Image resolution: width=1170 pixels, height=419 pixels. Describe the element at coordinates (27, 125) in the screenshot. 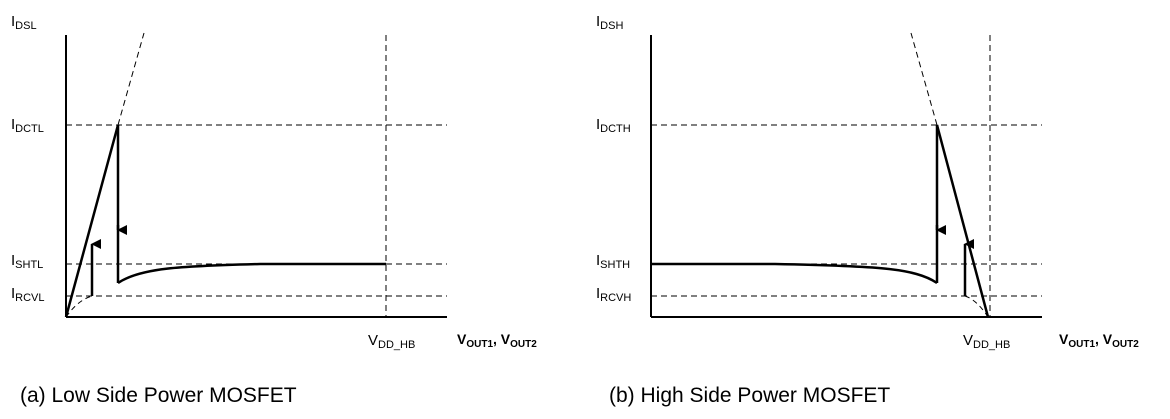

I see `dctl-label: IDCTL` at that location.